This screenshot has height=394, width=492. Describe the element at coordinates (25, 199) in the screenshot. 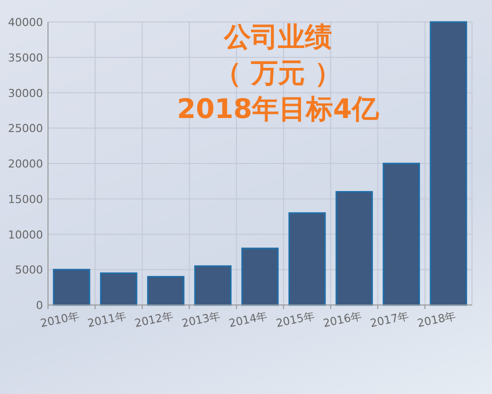

I see `y-tick-label: 15000` at that location.